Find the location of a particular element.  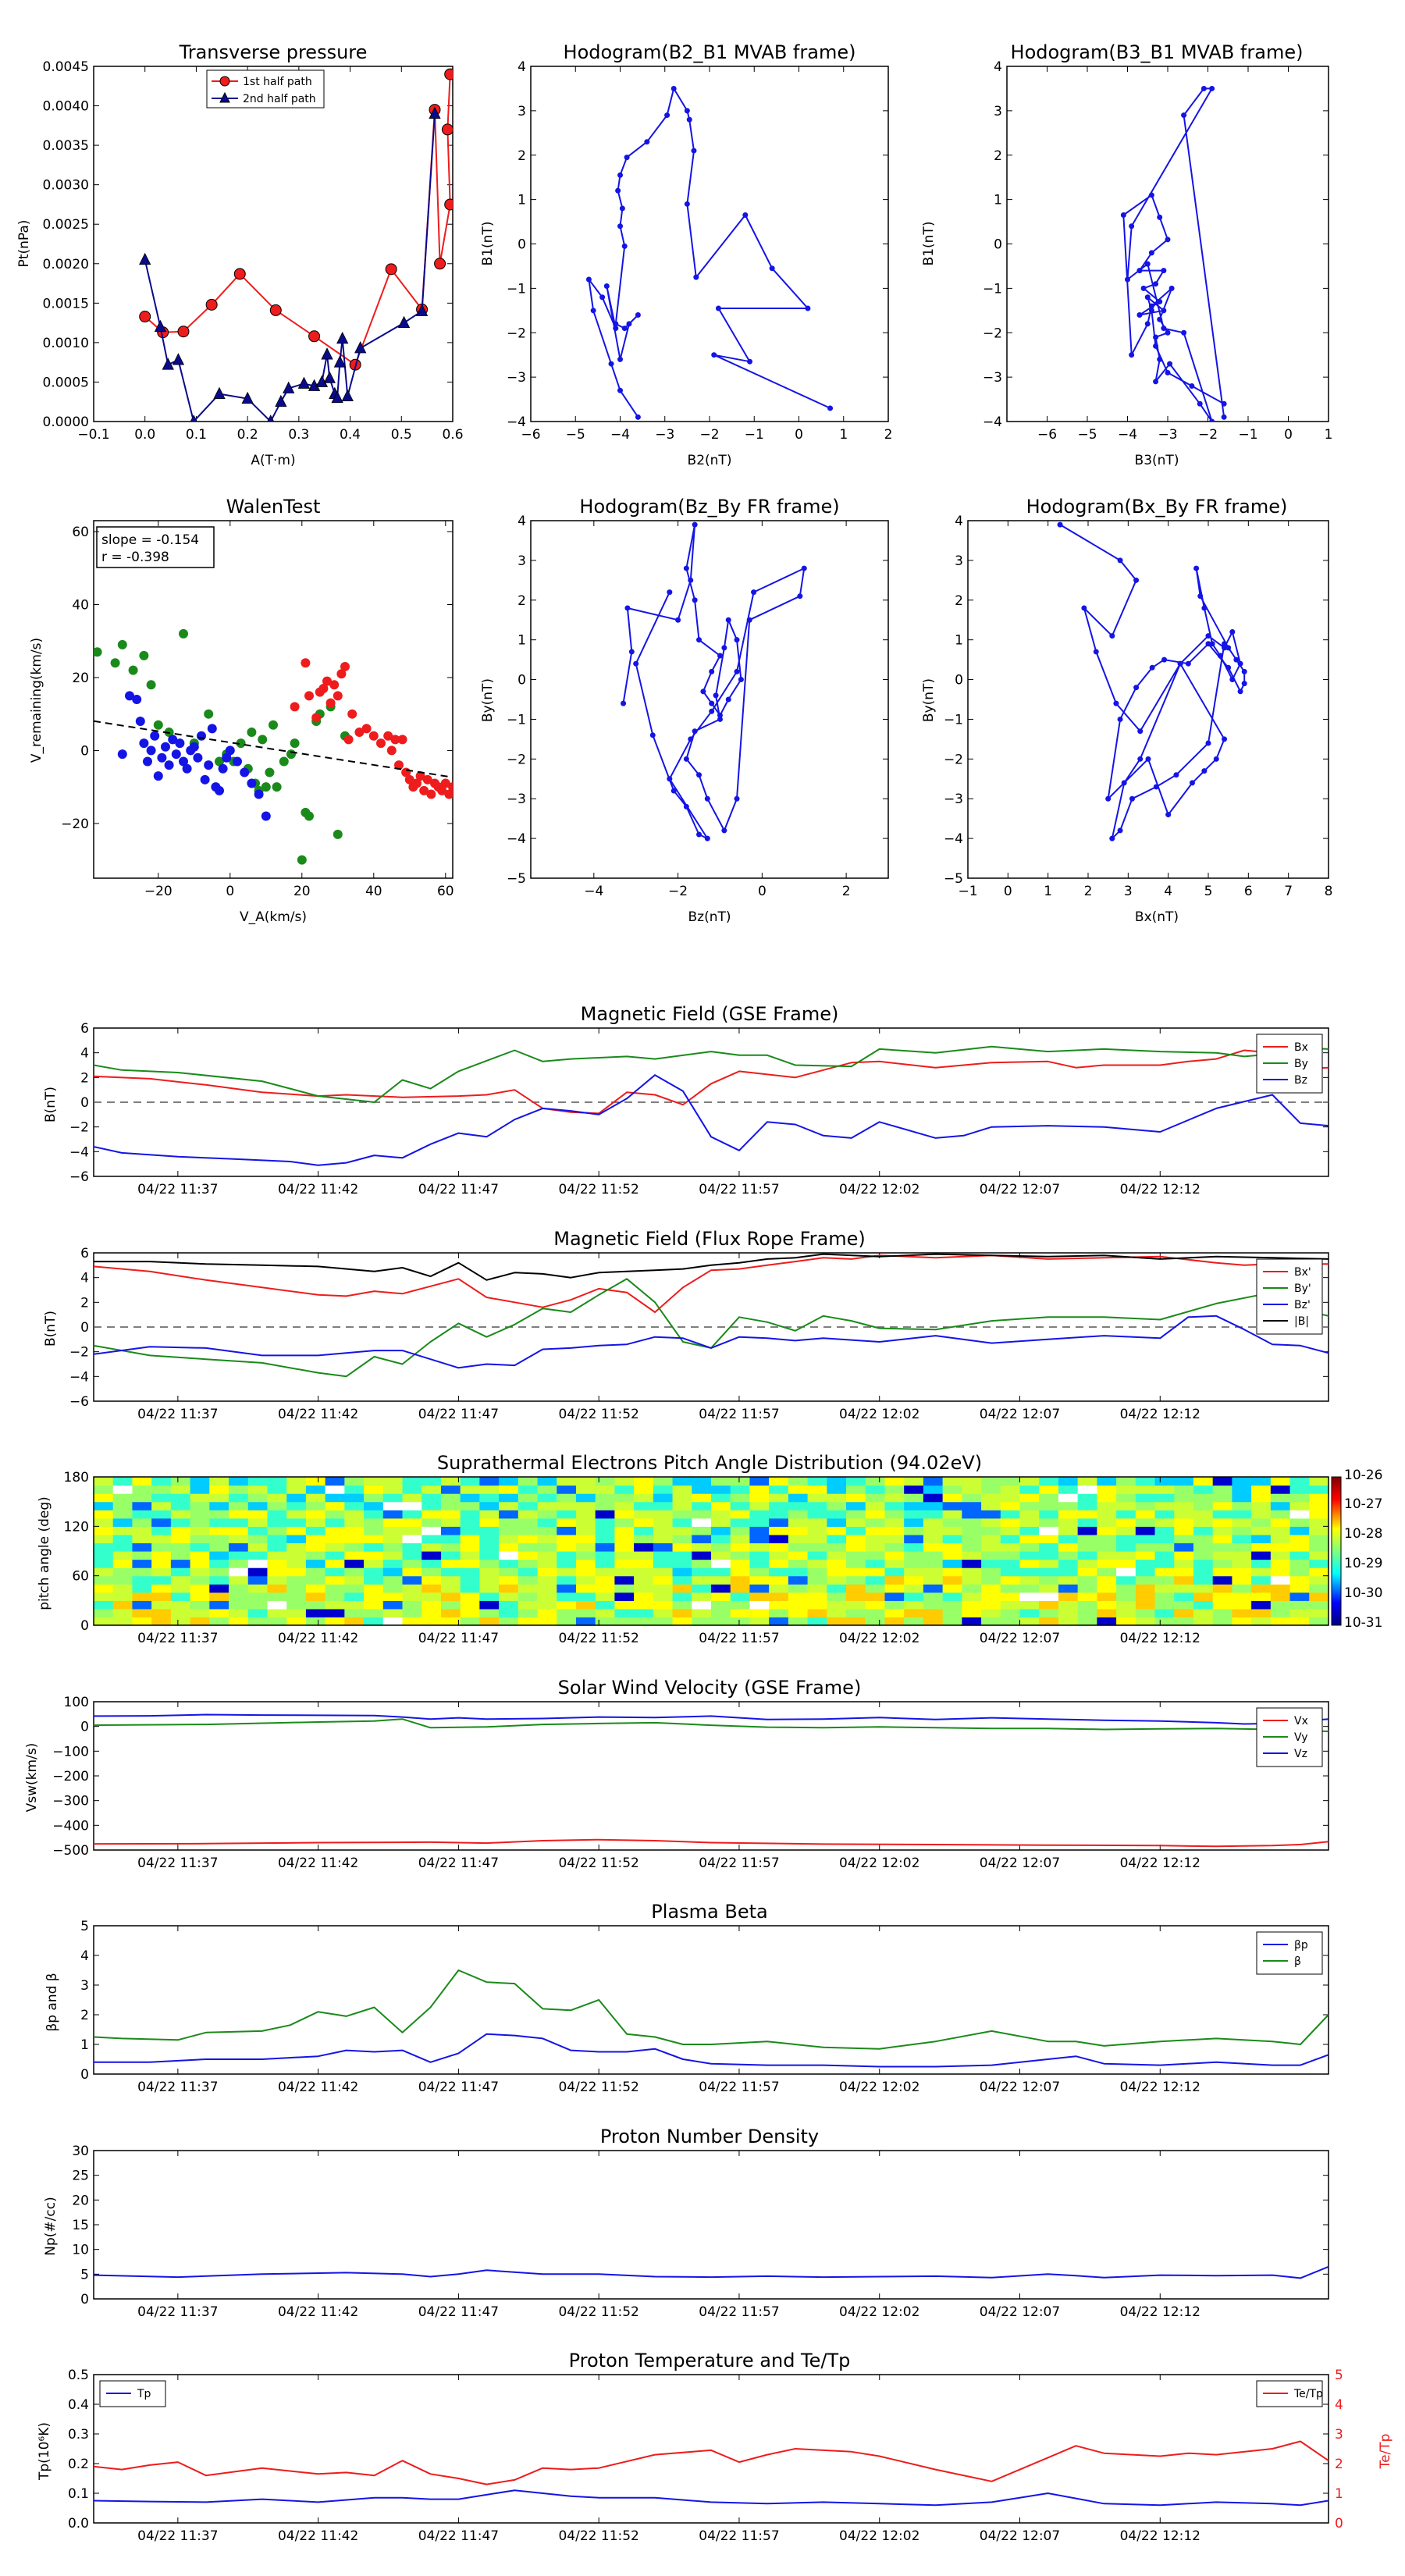

tp-ylabel: Pt(nPa) is located at coordinates (24, 244).